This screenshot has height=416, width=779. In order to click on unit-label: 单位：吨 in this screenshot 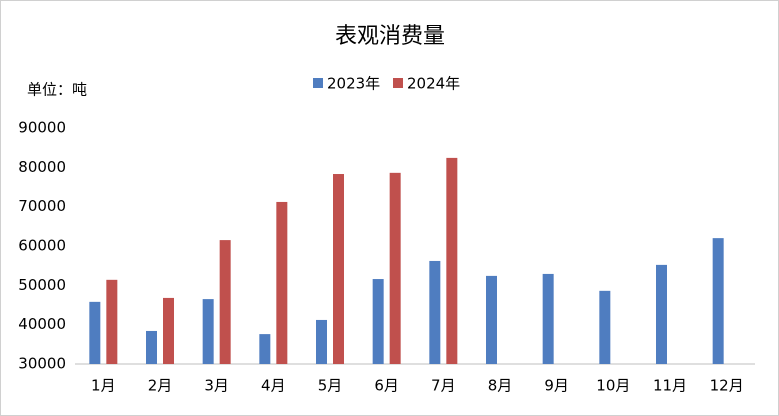, I will do `click(57, 90)`.